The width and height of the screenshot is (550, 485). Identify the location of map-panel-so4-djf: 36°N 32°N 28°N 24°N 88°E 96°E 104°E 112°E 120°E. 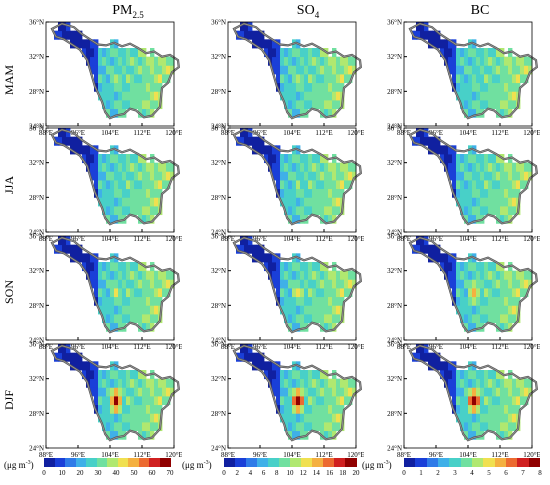
(284, 399).